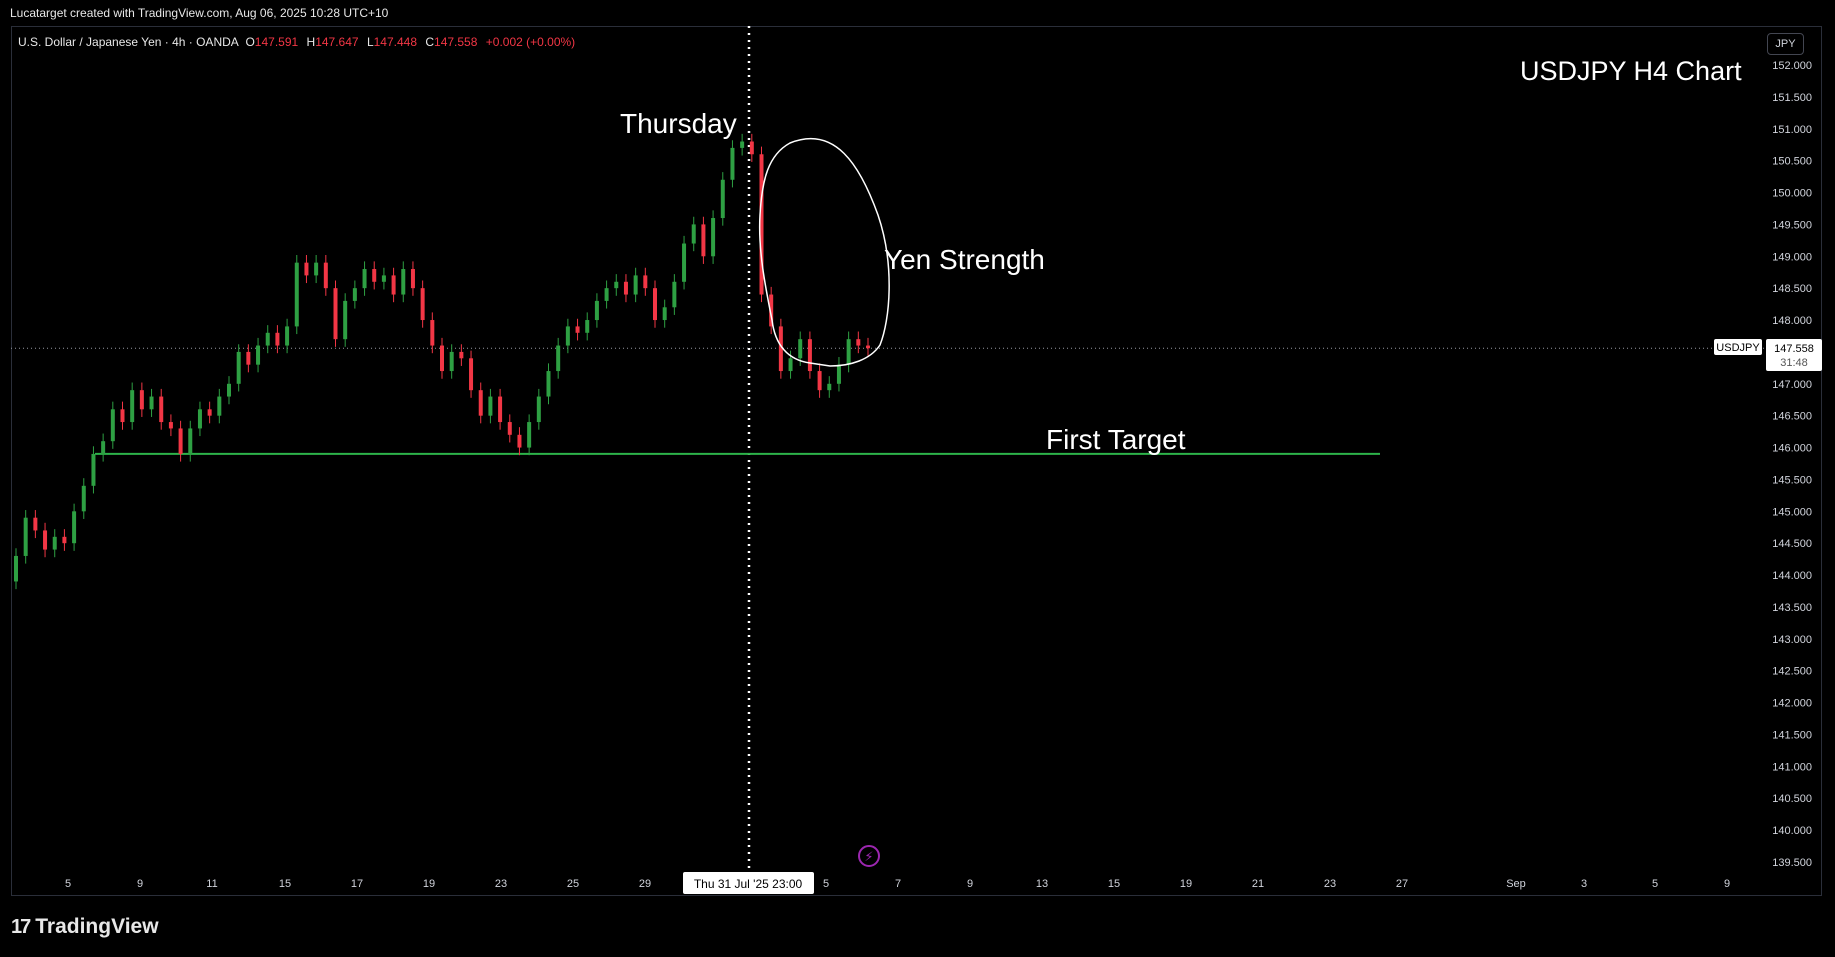 Image resolution: width=1835 pixels, height=957 pixels. What do you see at coordinates (1258, 884) in the screenshot?
I see `time-tick-label: 21` at bounding box center [1258, 884].